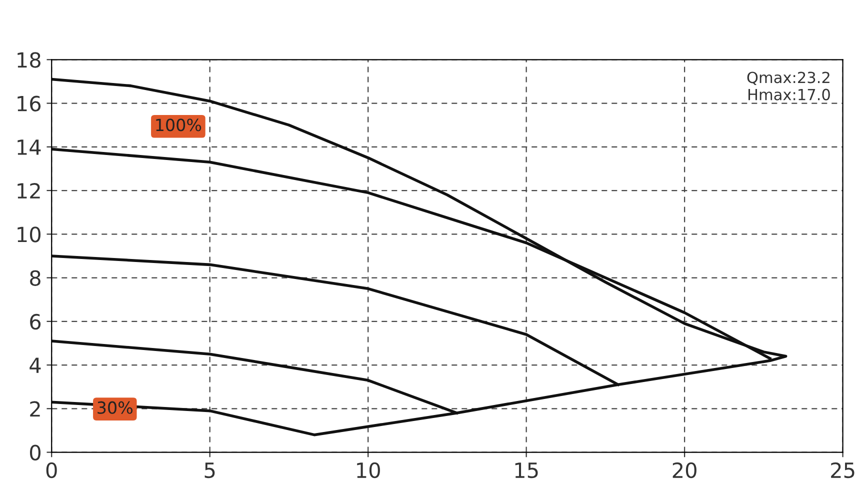  Describe the element at coordinates (35, 322) in the screenshot. I see `y-tick-label: 6` at that location.